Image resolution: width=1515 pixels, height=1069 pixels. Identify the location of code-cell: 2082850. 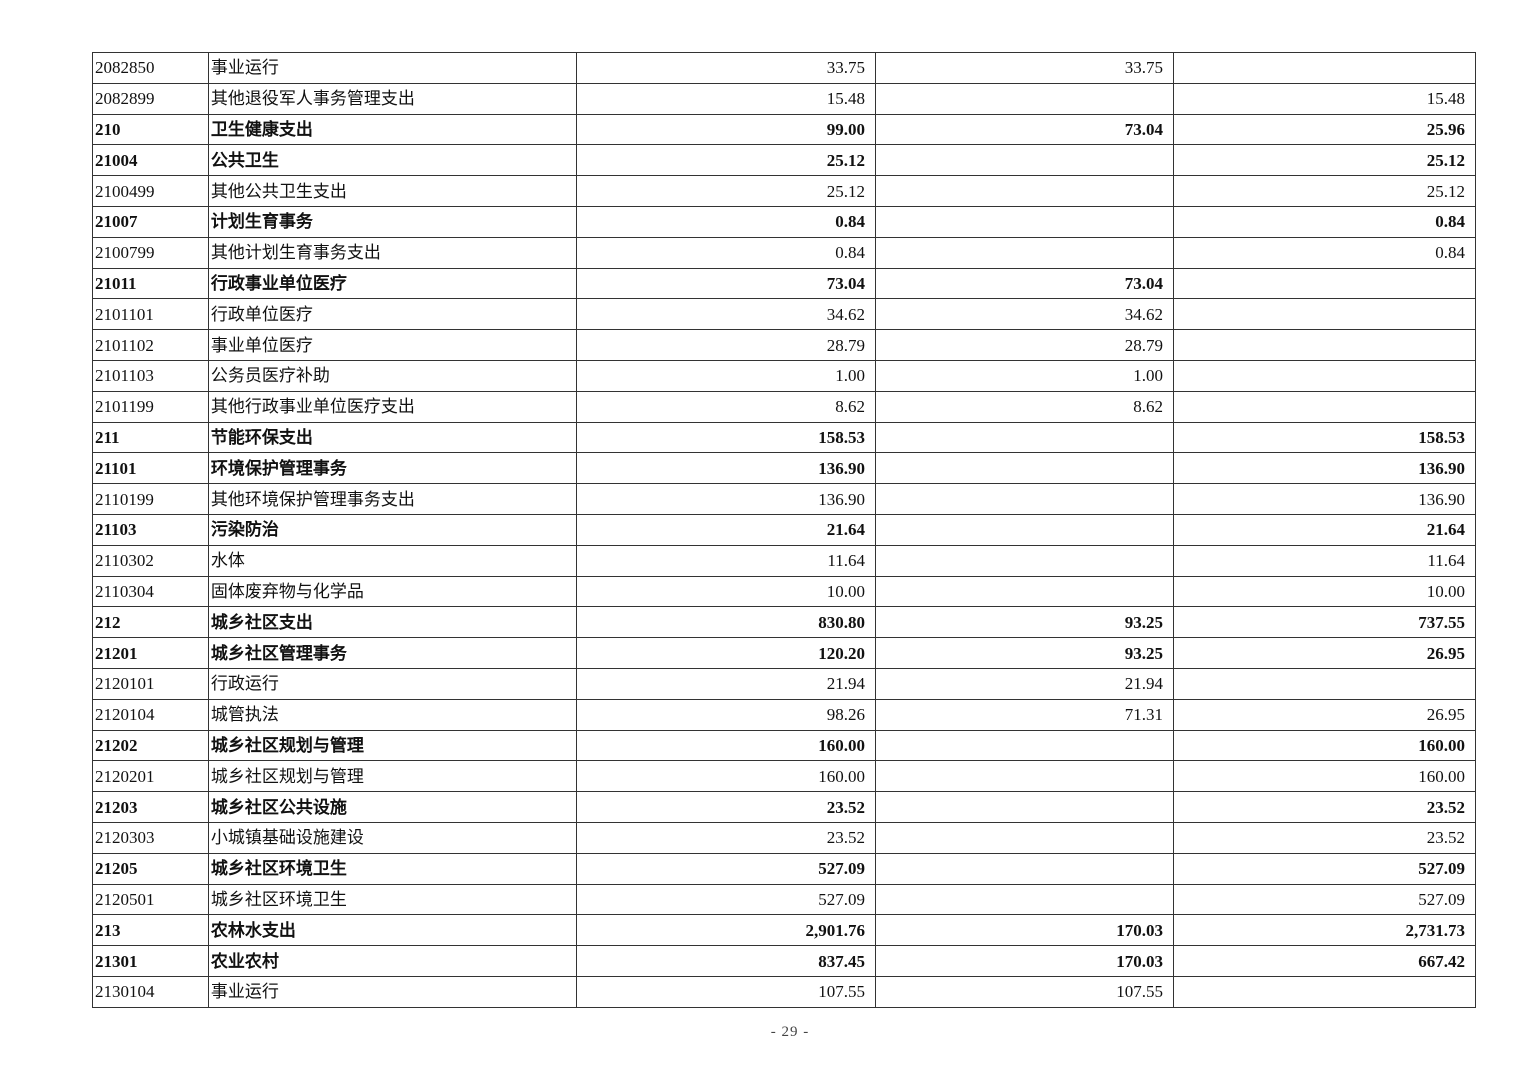
(150, 68).